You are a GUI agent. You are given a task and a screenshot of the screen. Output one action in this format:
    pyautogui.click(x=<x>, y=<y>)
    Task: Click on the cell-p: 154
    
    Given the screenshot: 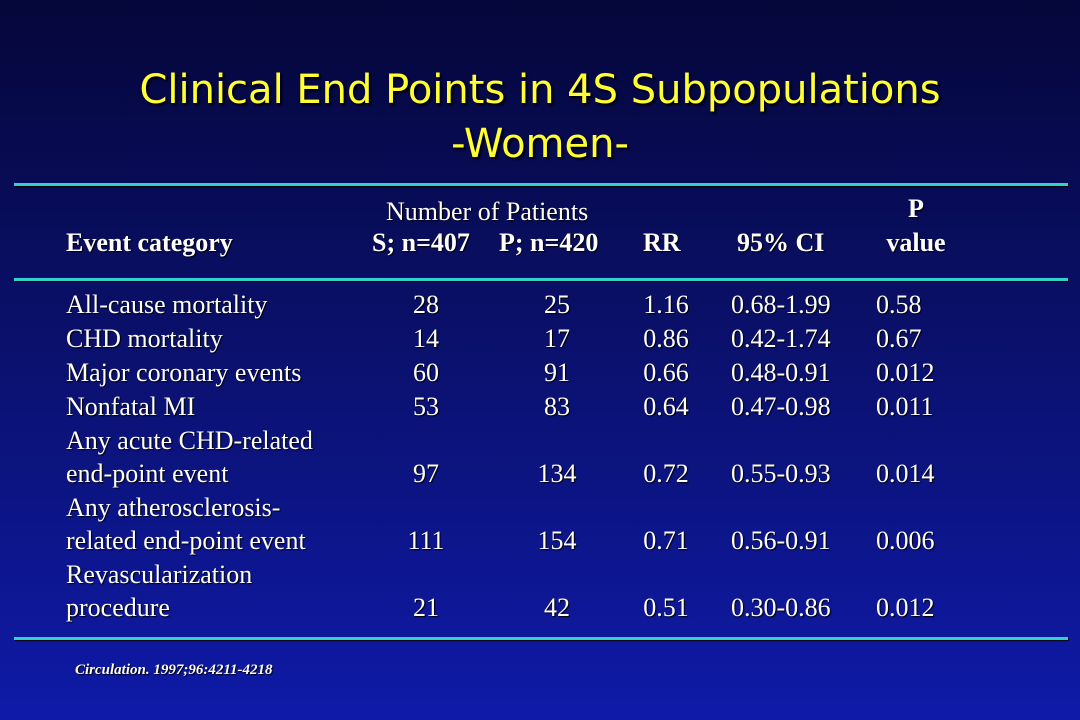 What is the action you would take?
    pyautogui.click(x=557, y=540)
    